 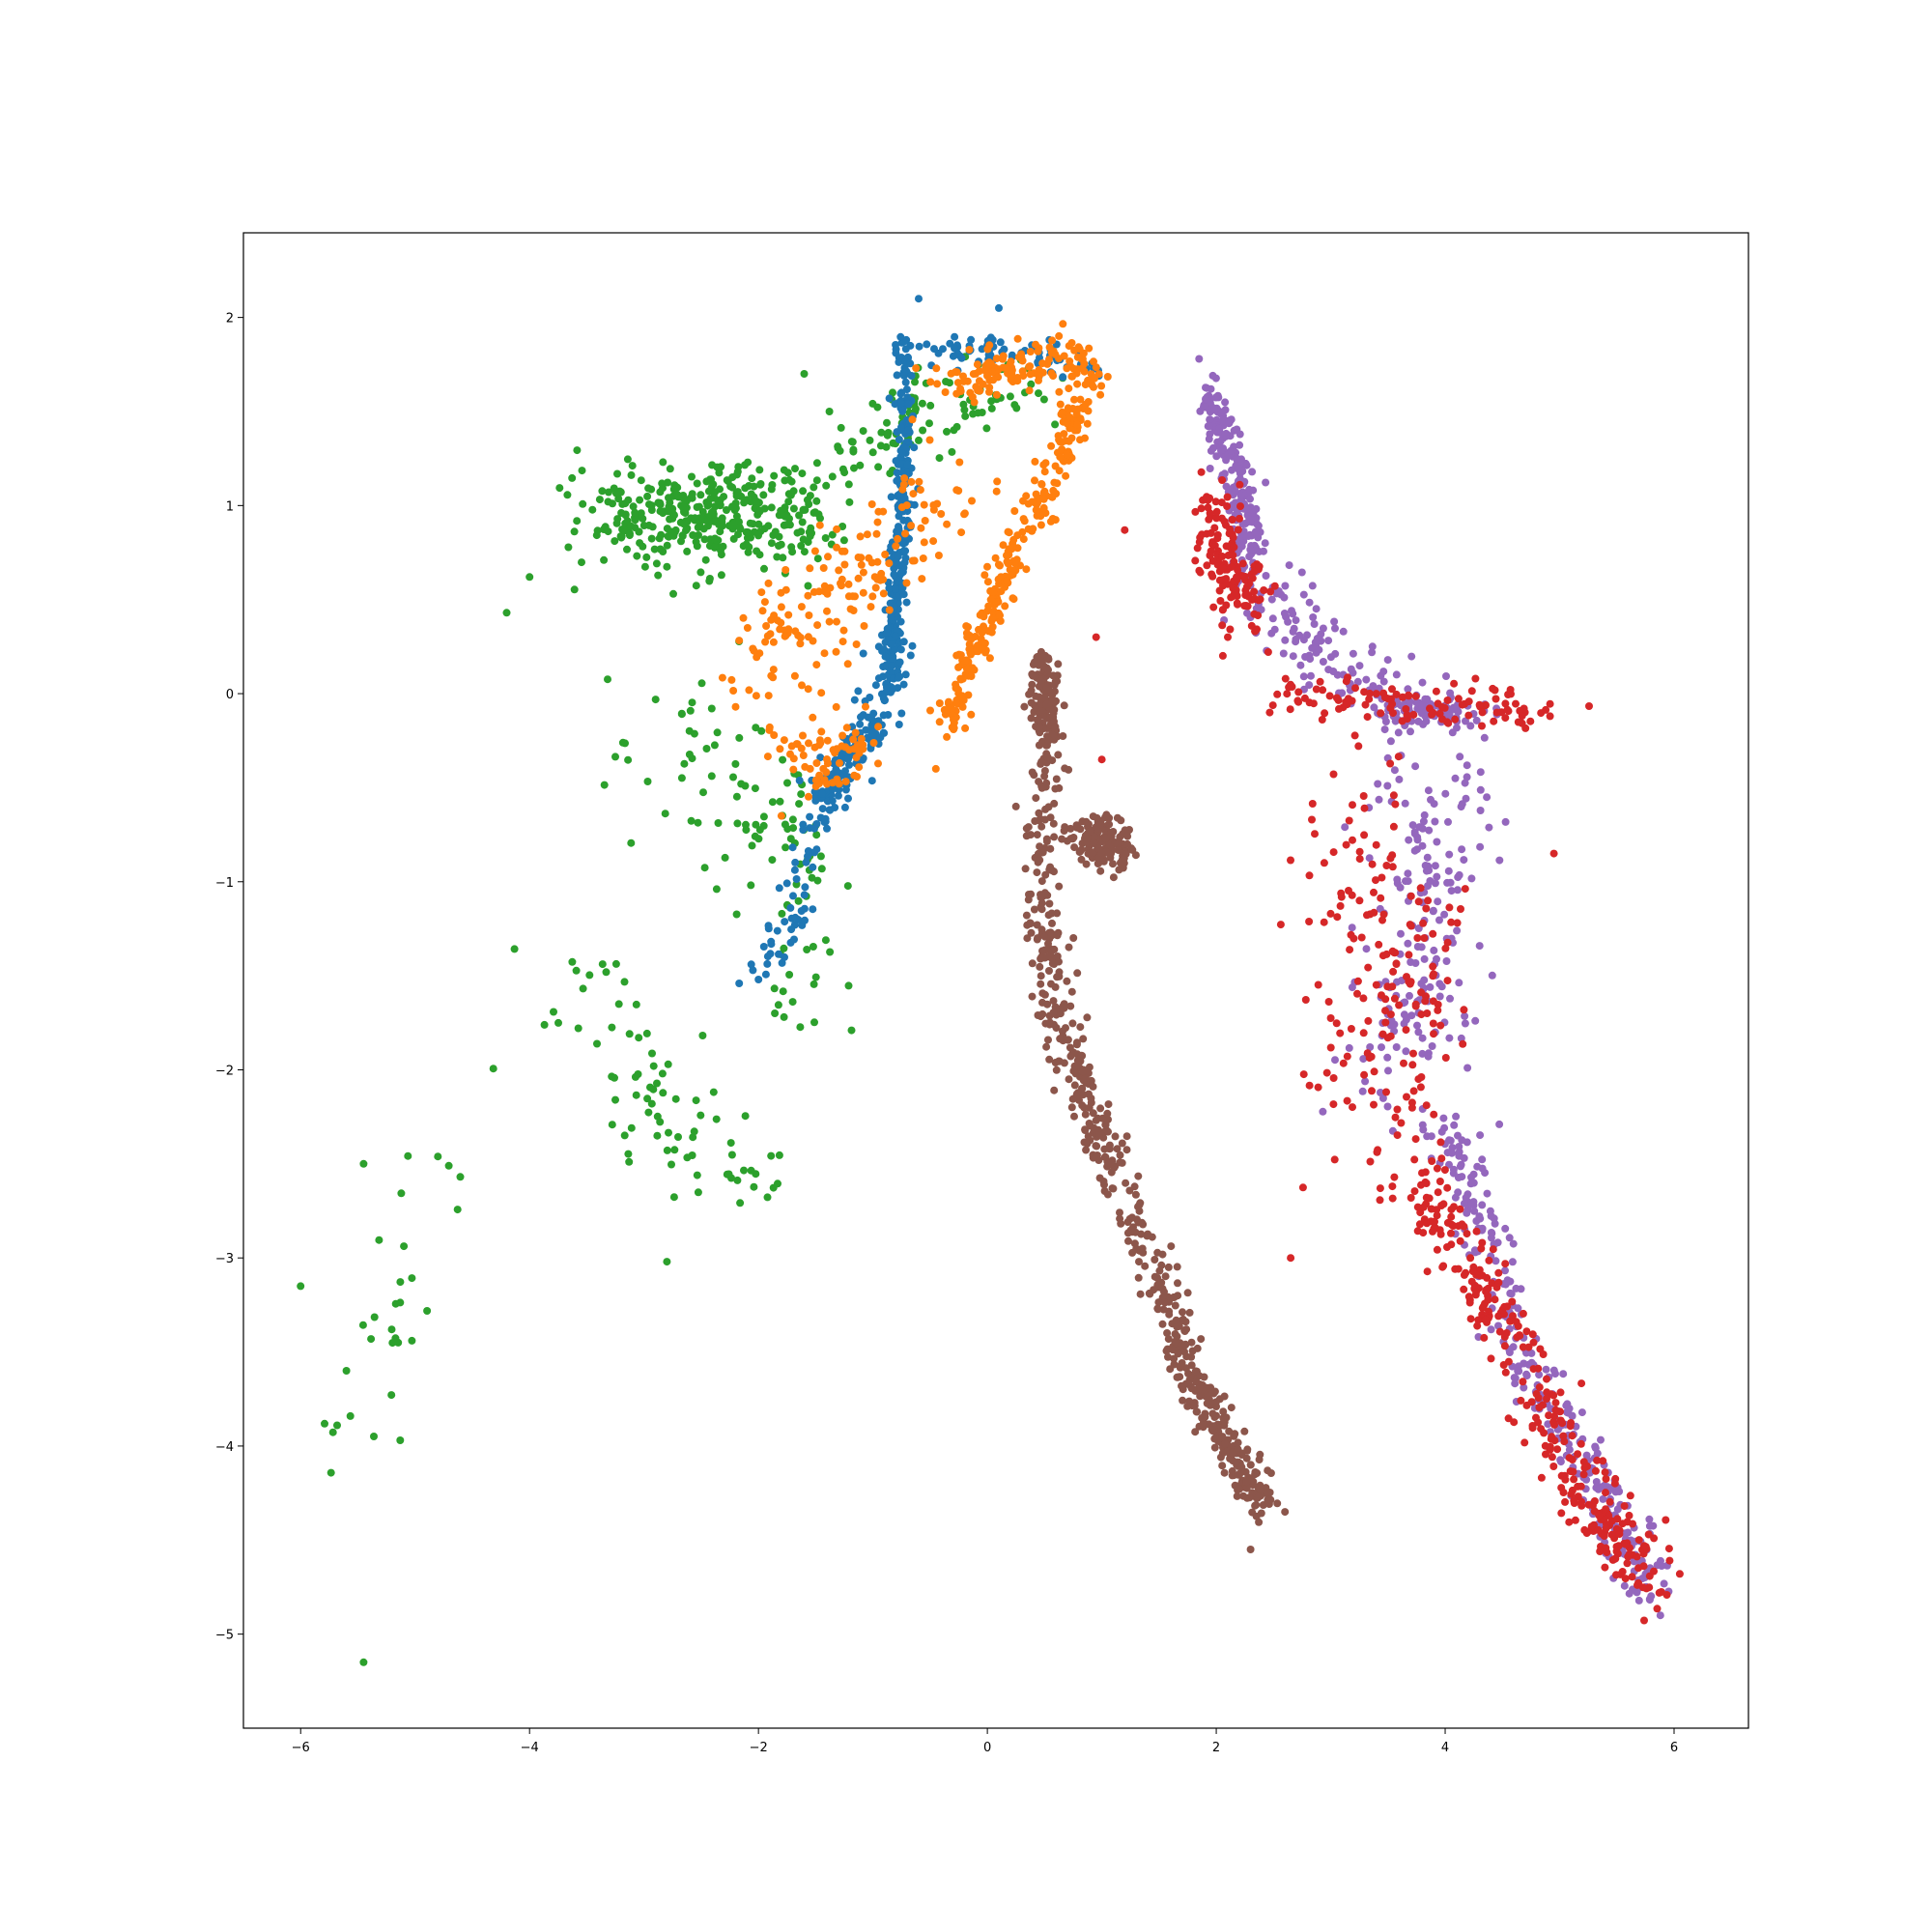 What do you see at coordinates (224, 883) in the screenshot?
I see `y-tick-label: −1` at bounding box center [224, 883].